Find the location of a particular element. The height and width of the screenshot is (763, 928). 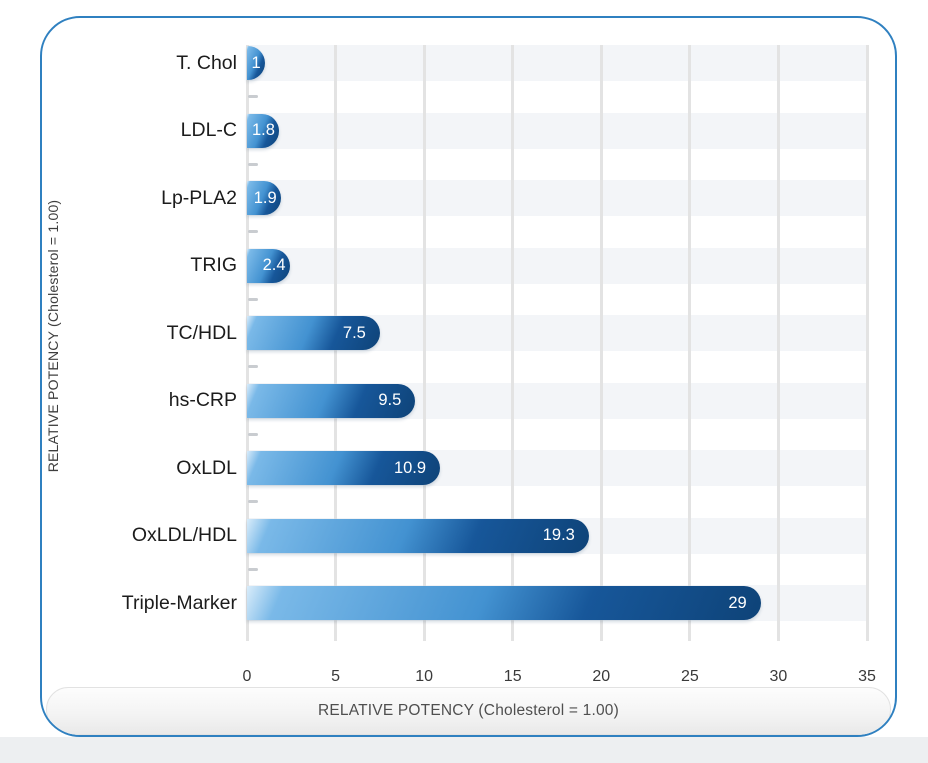

bar-value-label: 1.8 is located at coordinates (263, 130).